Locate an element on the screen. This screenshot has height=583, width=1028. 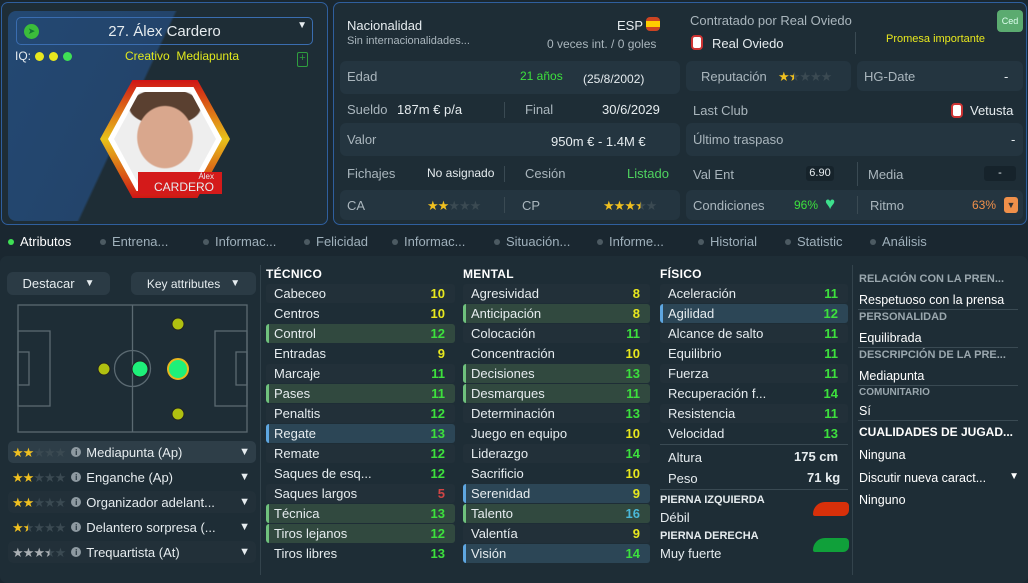
card-last-name: CARDERO is located at coordinates (183, 187).